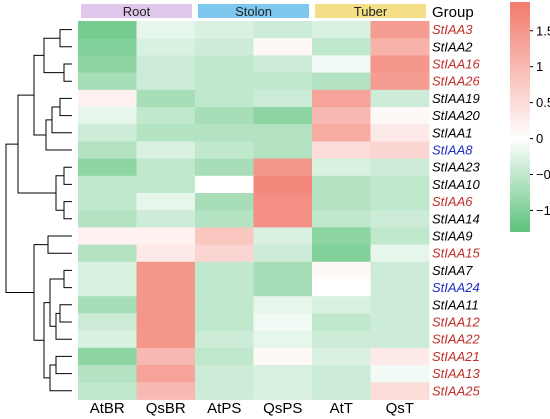 The height and width of the screenshot is (419, 550). What do you see at coordinates (456, 81) in the screenshot?
I see `row-label: StIAA26` at bounding box center [456, 81].